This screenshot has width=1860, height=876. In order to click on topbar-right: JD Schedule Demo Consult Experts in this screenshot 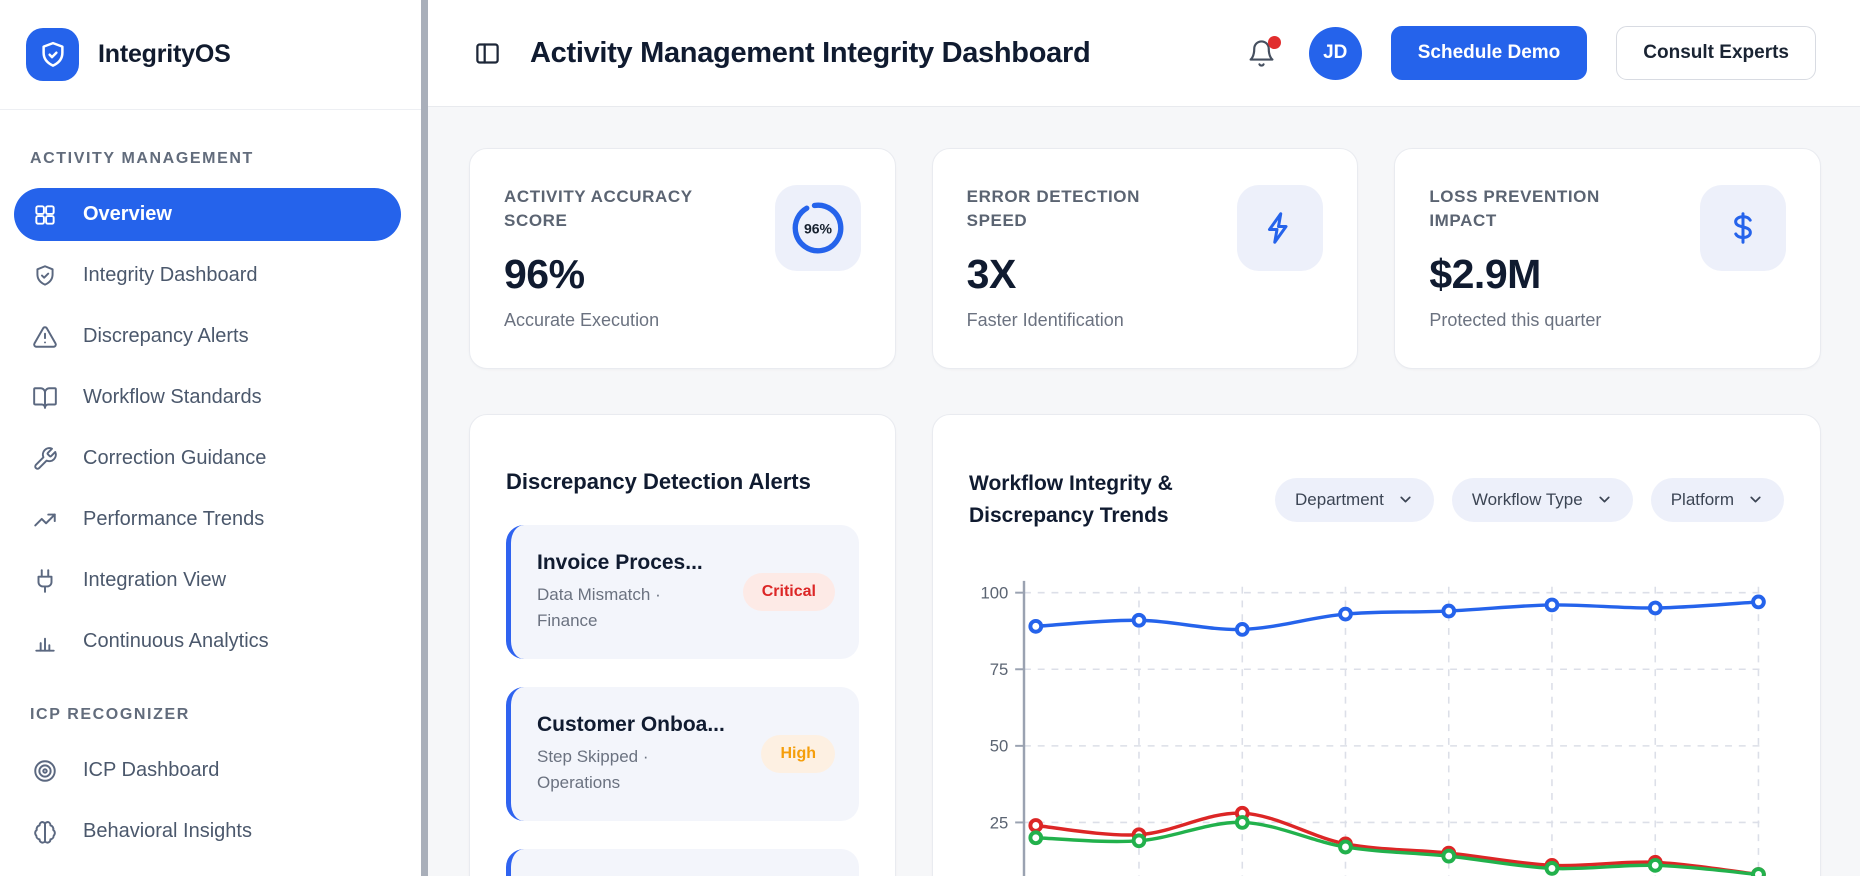, I will do `click(1529, 53)`.